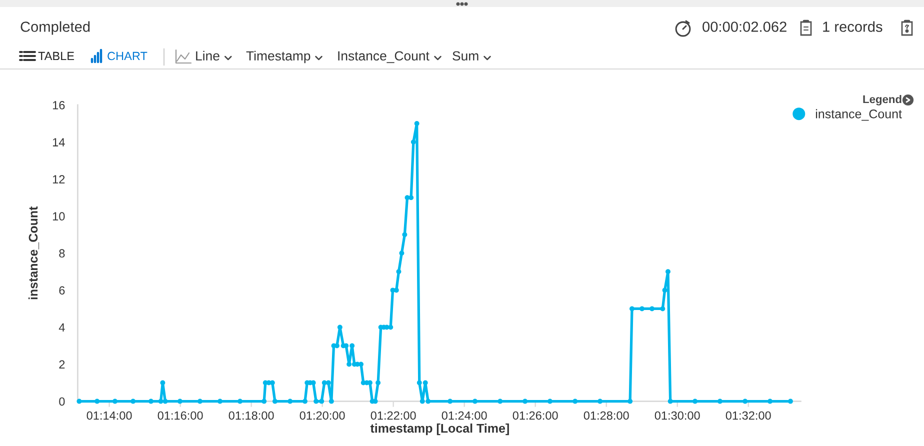 Image resolution: width=924 pixels, height=446 pixels. Describe the element at coordinates (128, 56) in the screenshot. I see `text: CHART` at that location.